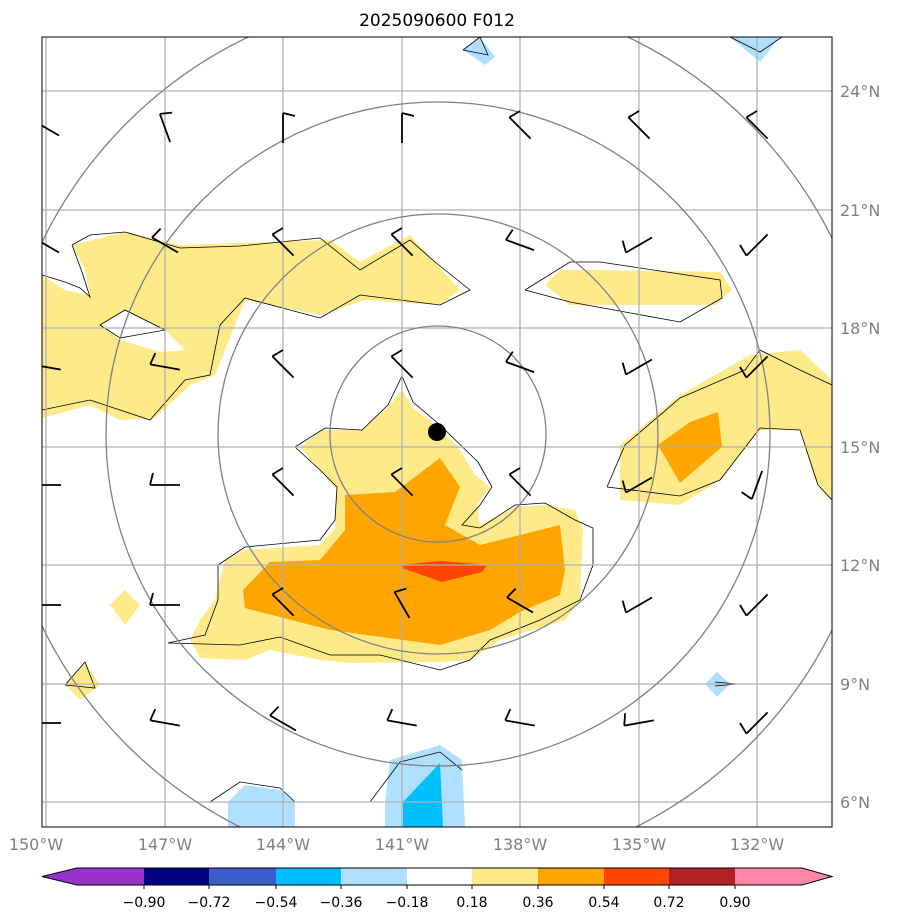 The height and width of the screenshot is (924, 903). What do you see at coordinates (668, 903) in the screenshot?
I see `colorbar-tick-label: 0.72` at bounding box center [668, 903].